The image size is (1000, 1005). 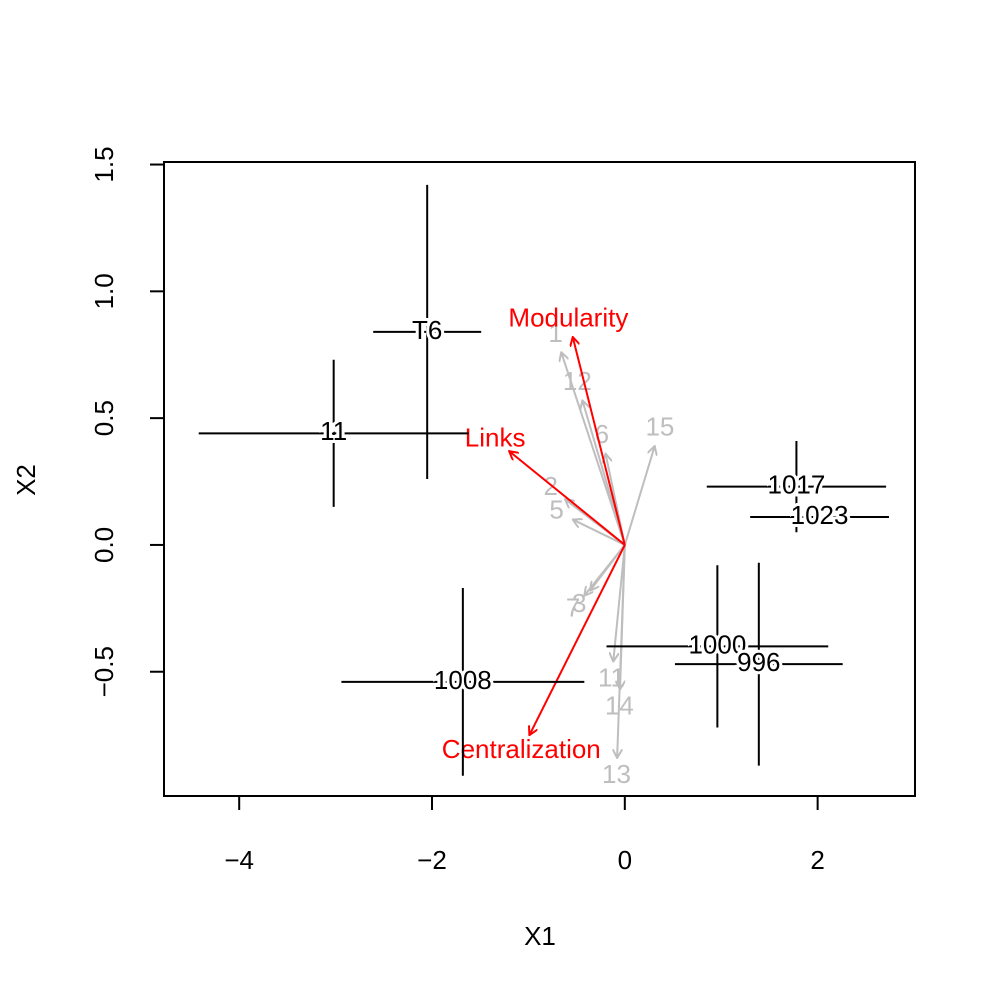 I want to click on loading-label: 15, so click(x=659, y=427).